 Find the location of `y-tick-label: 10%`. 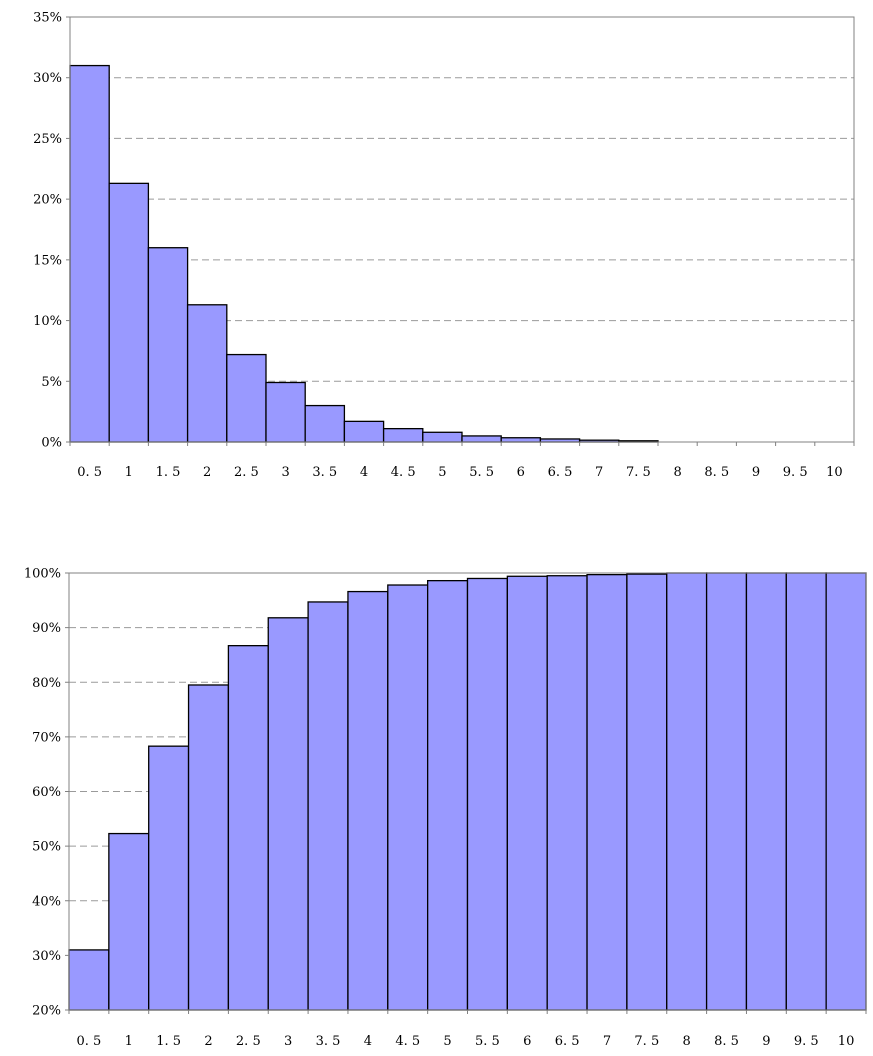

y-tick-label: 10% is located at coordinates (47, 321).